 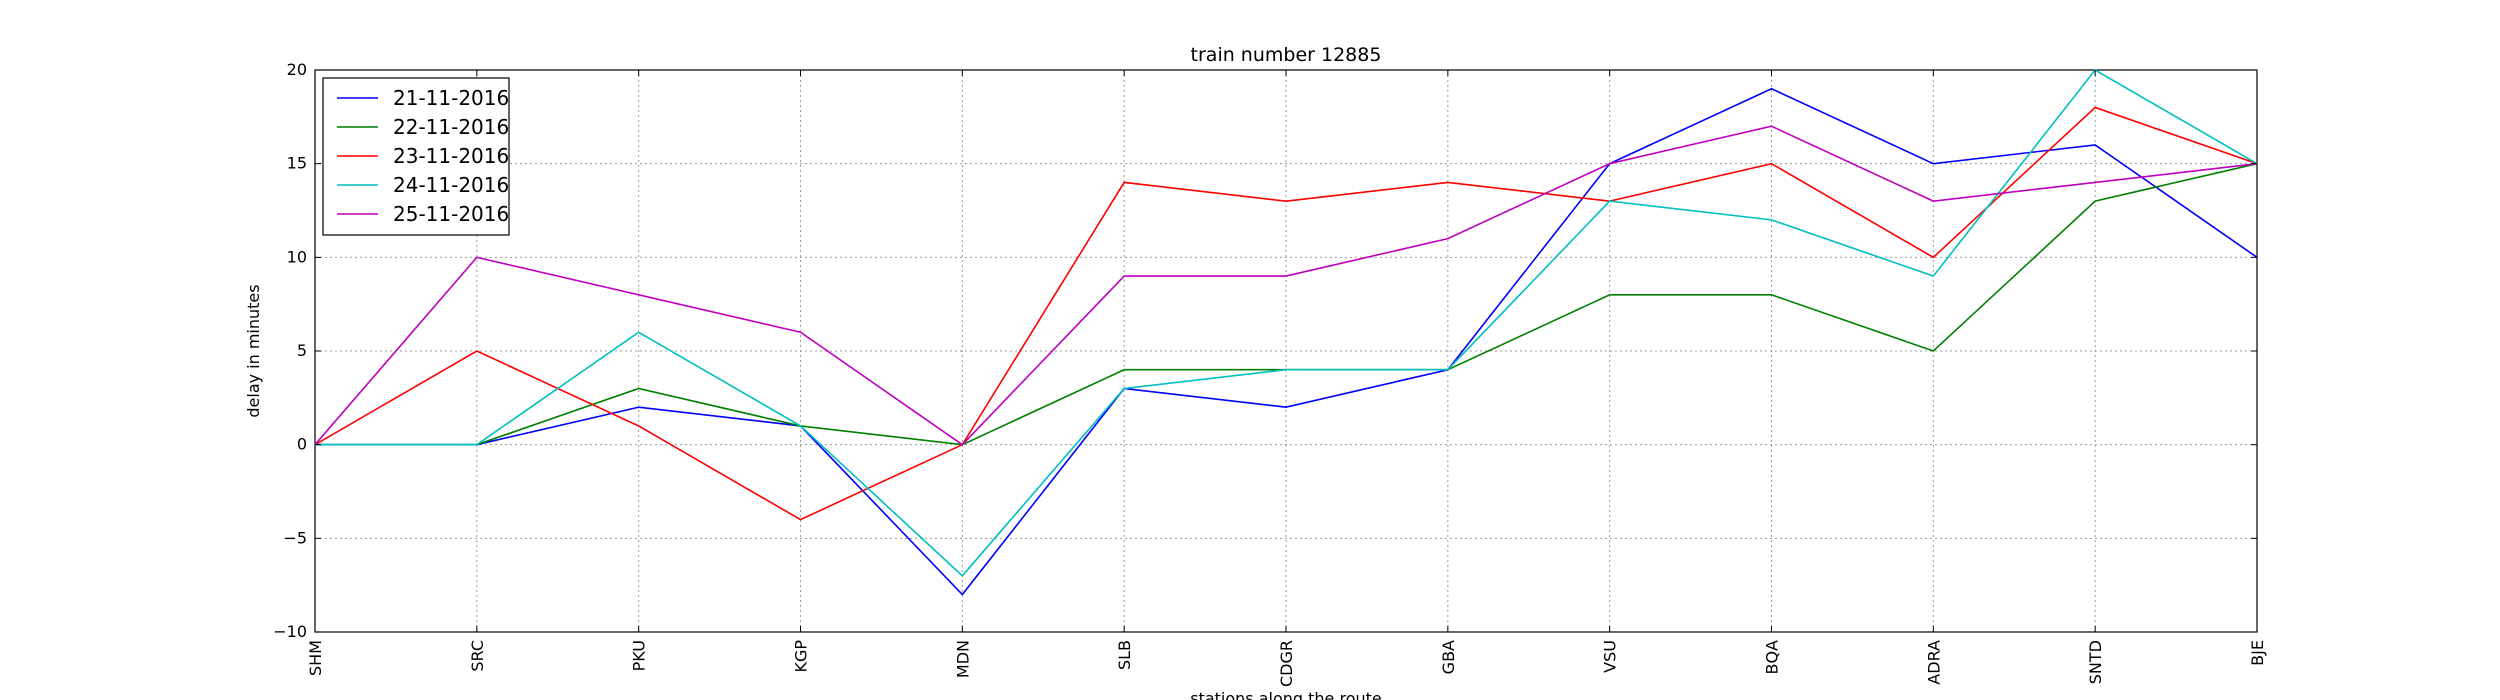 I want to click on y-tick-label: −10, so click(x=290, y=631).